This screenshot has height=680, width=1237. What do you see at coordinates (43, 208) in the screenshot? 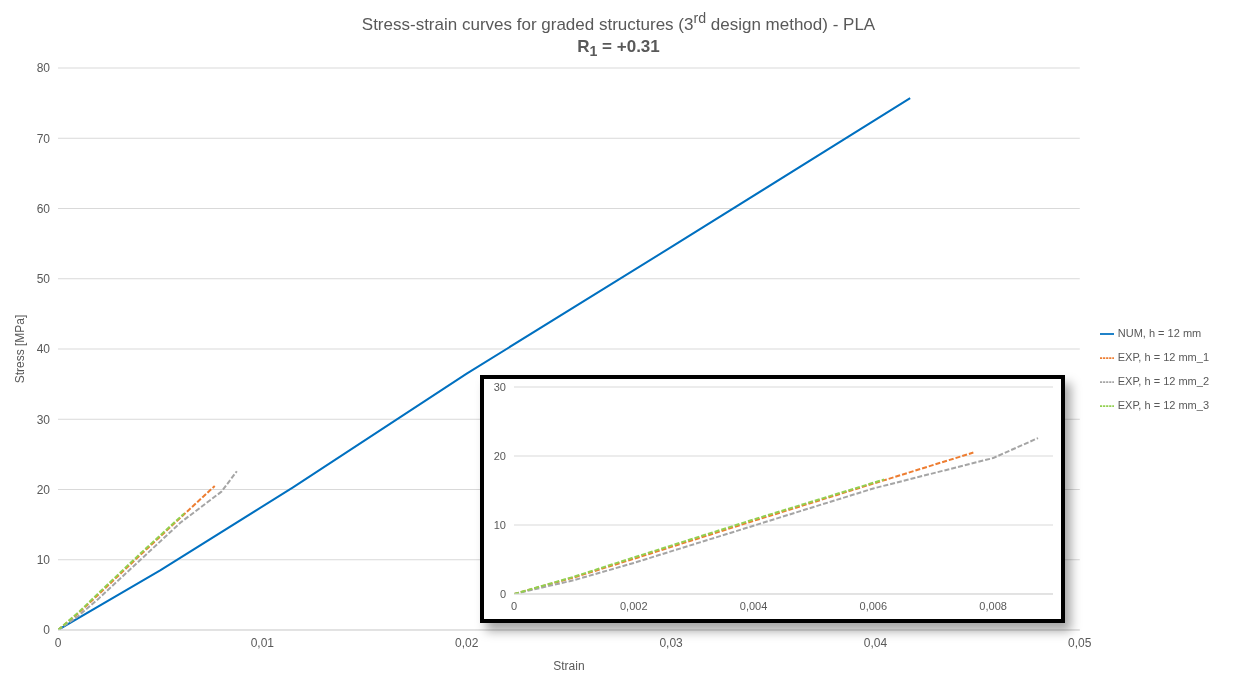
I see `y-tick-label: 60` at bounding box center [43, 208].